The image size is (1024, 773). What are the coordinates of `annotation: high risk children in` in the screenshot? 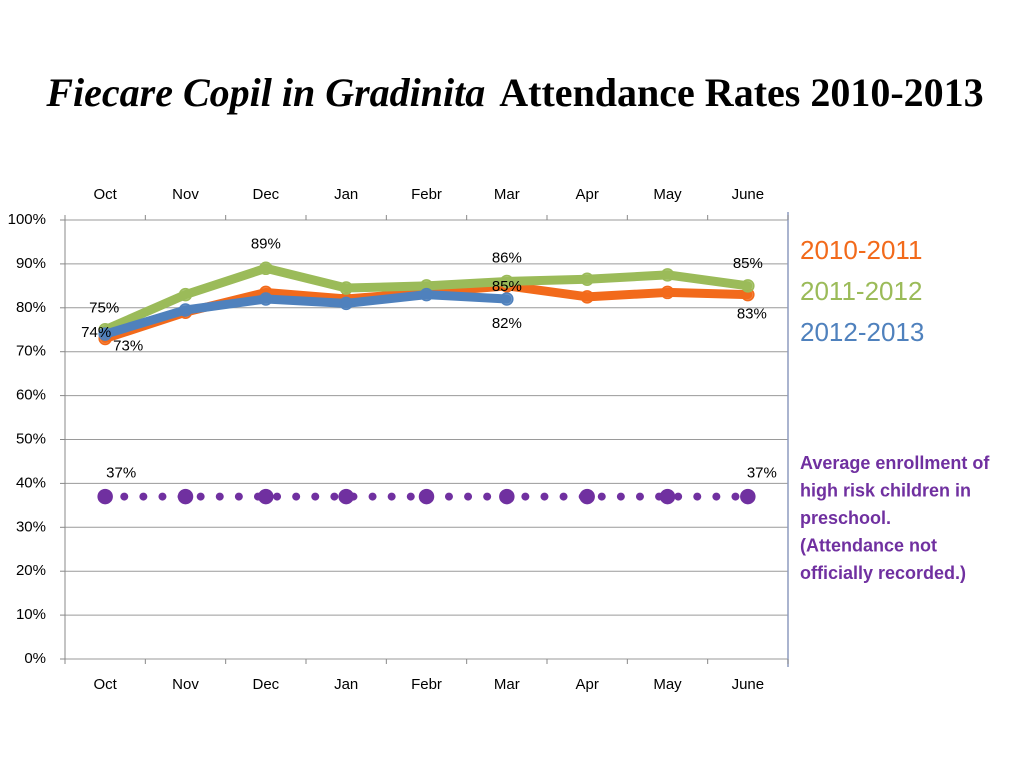 It's located at (885, 490).